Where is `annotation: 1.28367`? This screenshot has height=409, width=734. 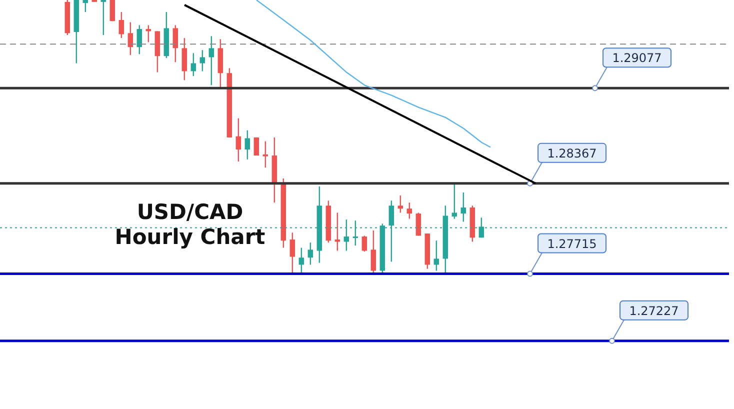
annotation: 1.28367 is located at coordinates (572, 153).